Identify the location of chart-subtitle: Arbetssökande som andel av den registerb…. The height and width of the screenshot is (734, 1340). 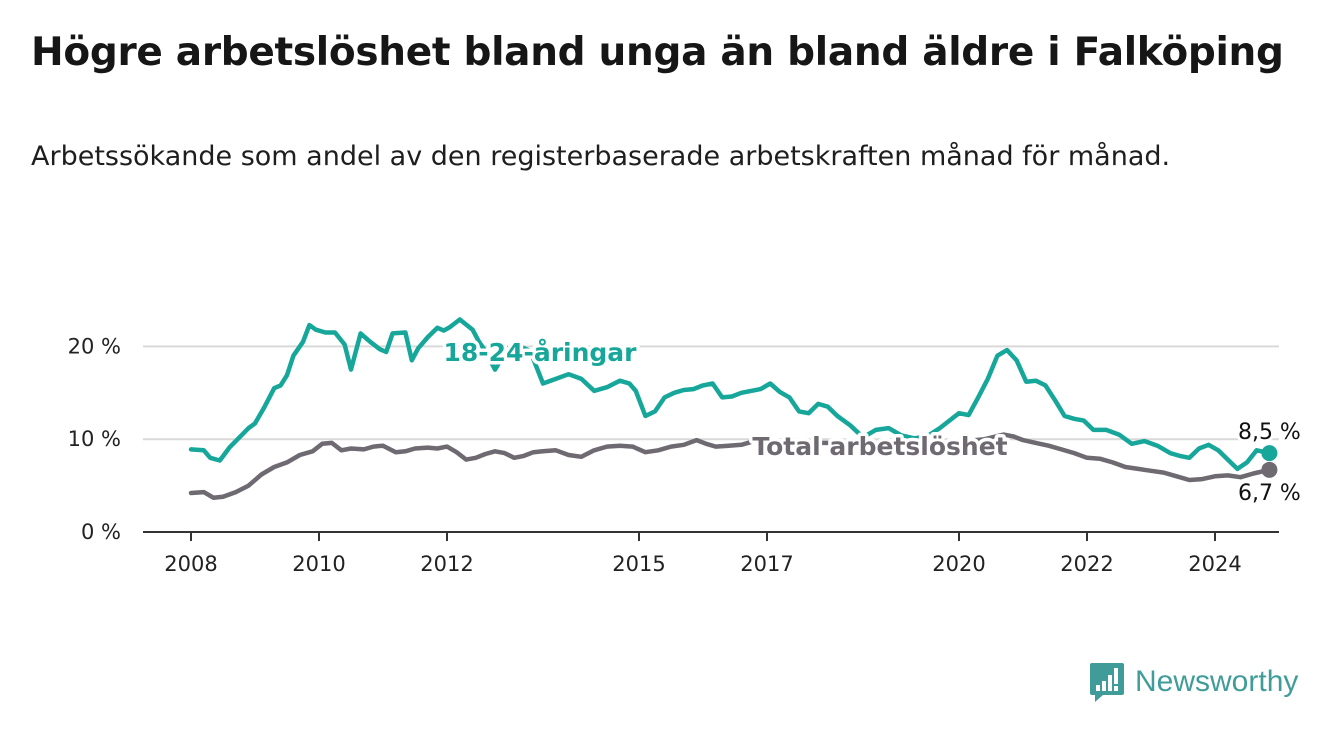
(601, 156).